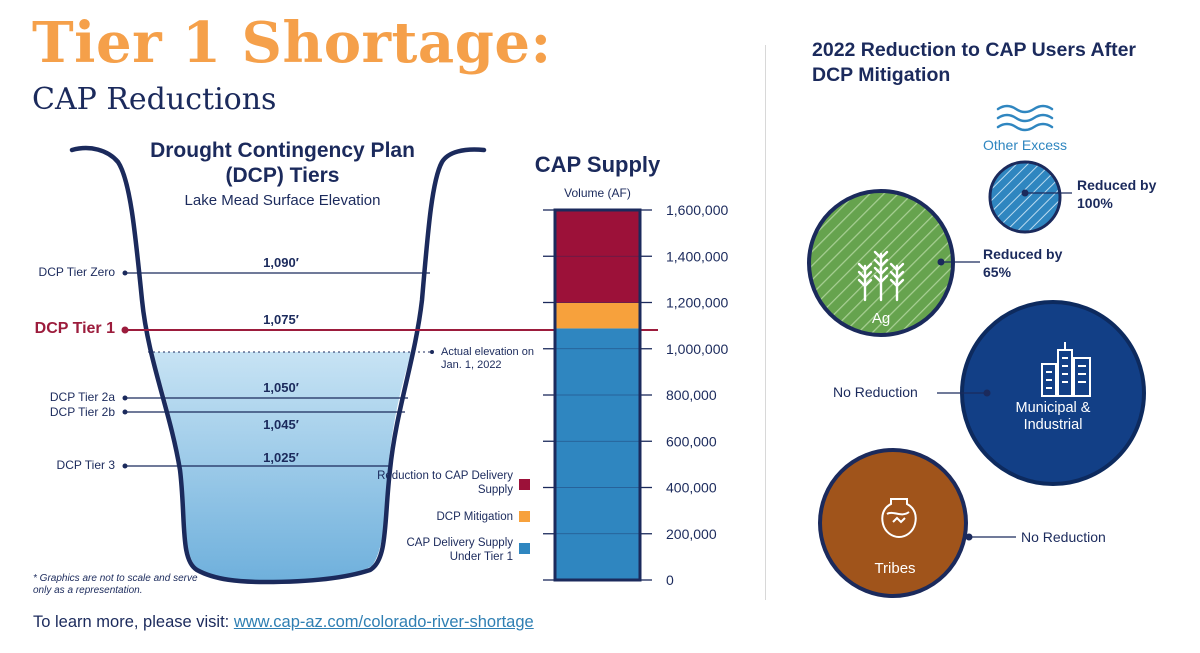 This screenshot has height=653, width=1200. What do you see at coordinates (125, 466) in the screenshot?
I see `tier-3-dot` at bounding box center [125, 466].